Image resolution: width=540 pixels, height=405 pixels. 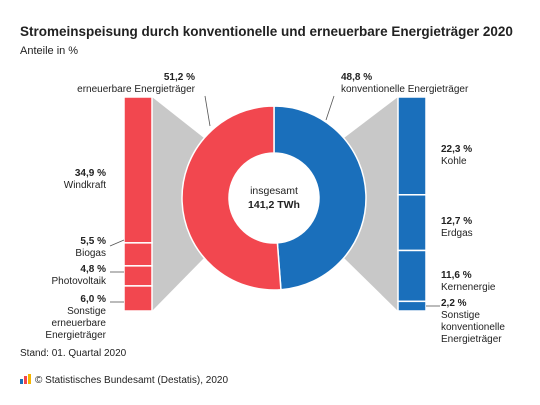 I want to click on label-photovoltaik: 4,8 % Photovoltaik, so click(x=78, y=275).